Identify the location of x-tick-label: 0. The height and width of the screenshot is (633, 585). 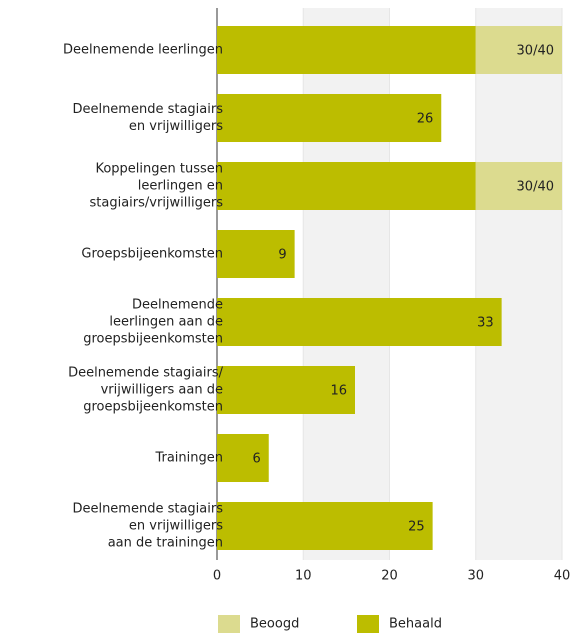
(217, 576).